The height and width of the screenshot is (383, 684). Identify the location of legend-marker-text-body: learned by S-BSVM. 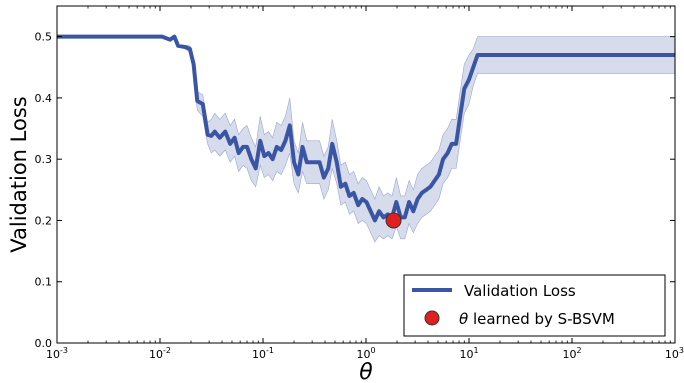
(544, 319).